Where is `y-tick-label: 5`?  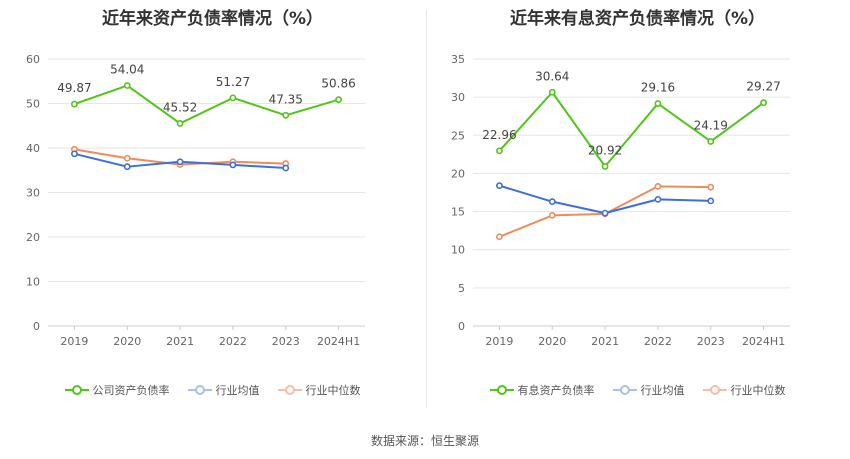
y-tick-label: 5 is located at coordinates (461, 288).